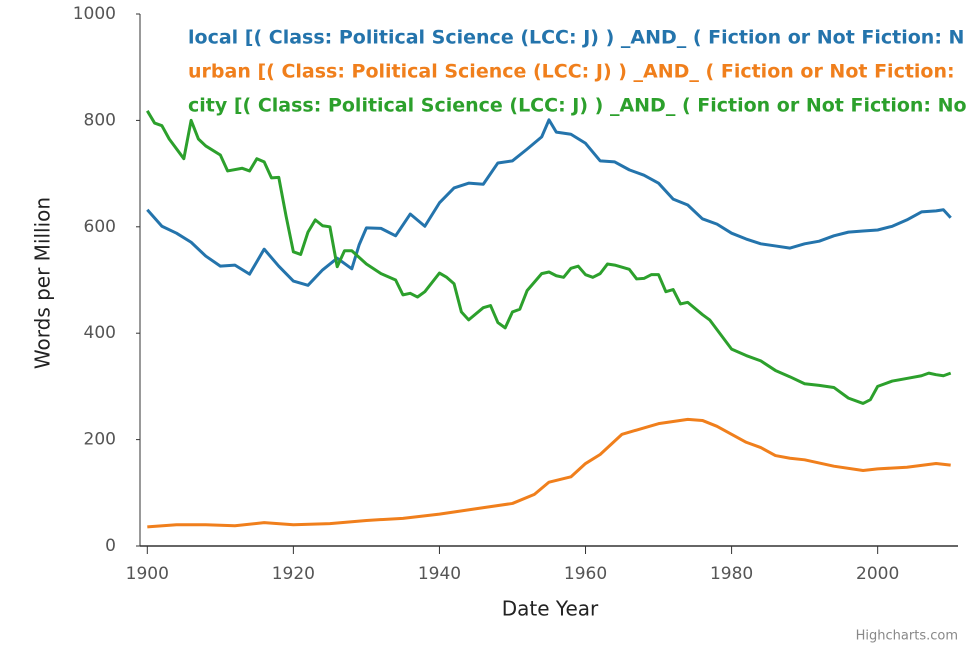 Image resolution: width=975 pixels, height=650 pixels. Describe the element at coordinates (549, 473) in the screenshot. I see `line-series` at that location.